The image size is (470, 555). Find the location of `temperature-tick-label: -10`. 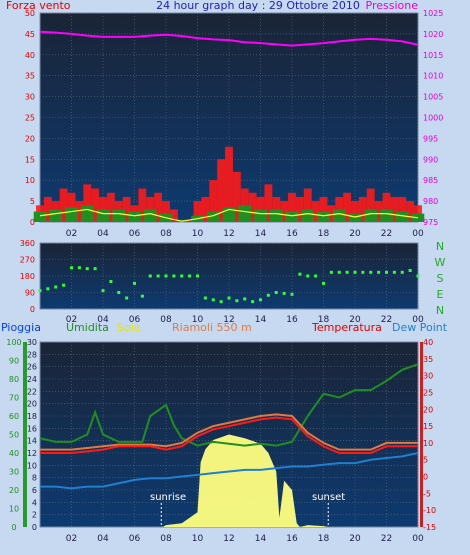

temperature-tick-label: -10 is located at coordinates (429, 510).